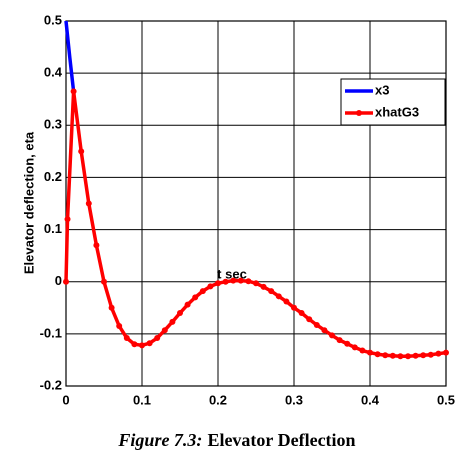 This screenshot has height=475, width=474. What do you see at coordinates (281, 440) in the screenshot?
I see `caption-text: Elevator Deflection` at bounding box center [281, 440].